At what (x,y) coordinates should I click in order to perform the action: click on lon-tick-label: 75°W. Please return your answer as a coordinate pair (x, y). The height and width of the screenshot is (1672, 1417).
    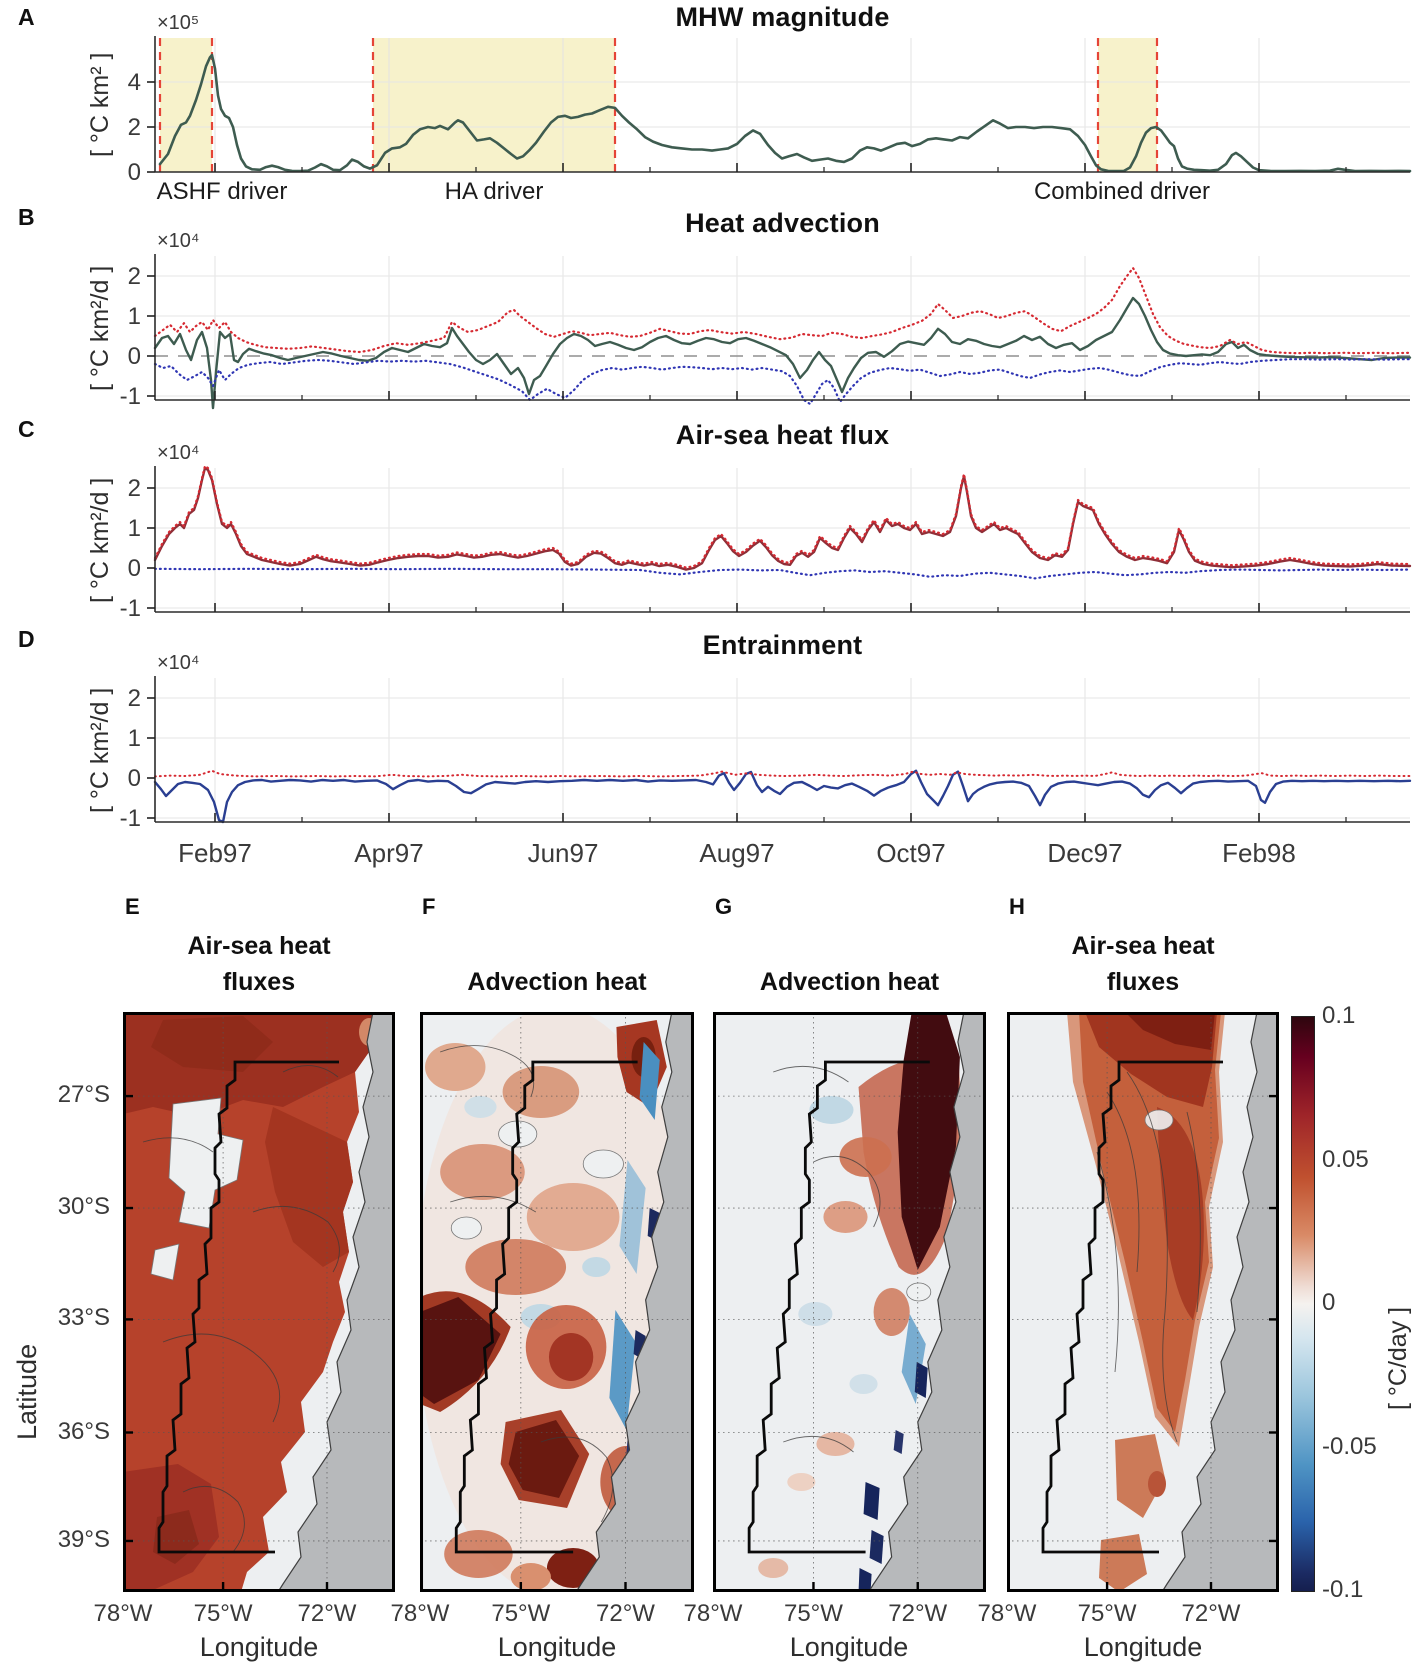
    Looking at the image, I should click on (521, 1613).